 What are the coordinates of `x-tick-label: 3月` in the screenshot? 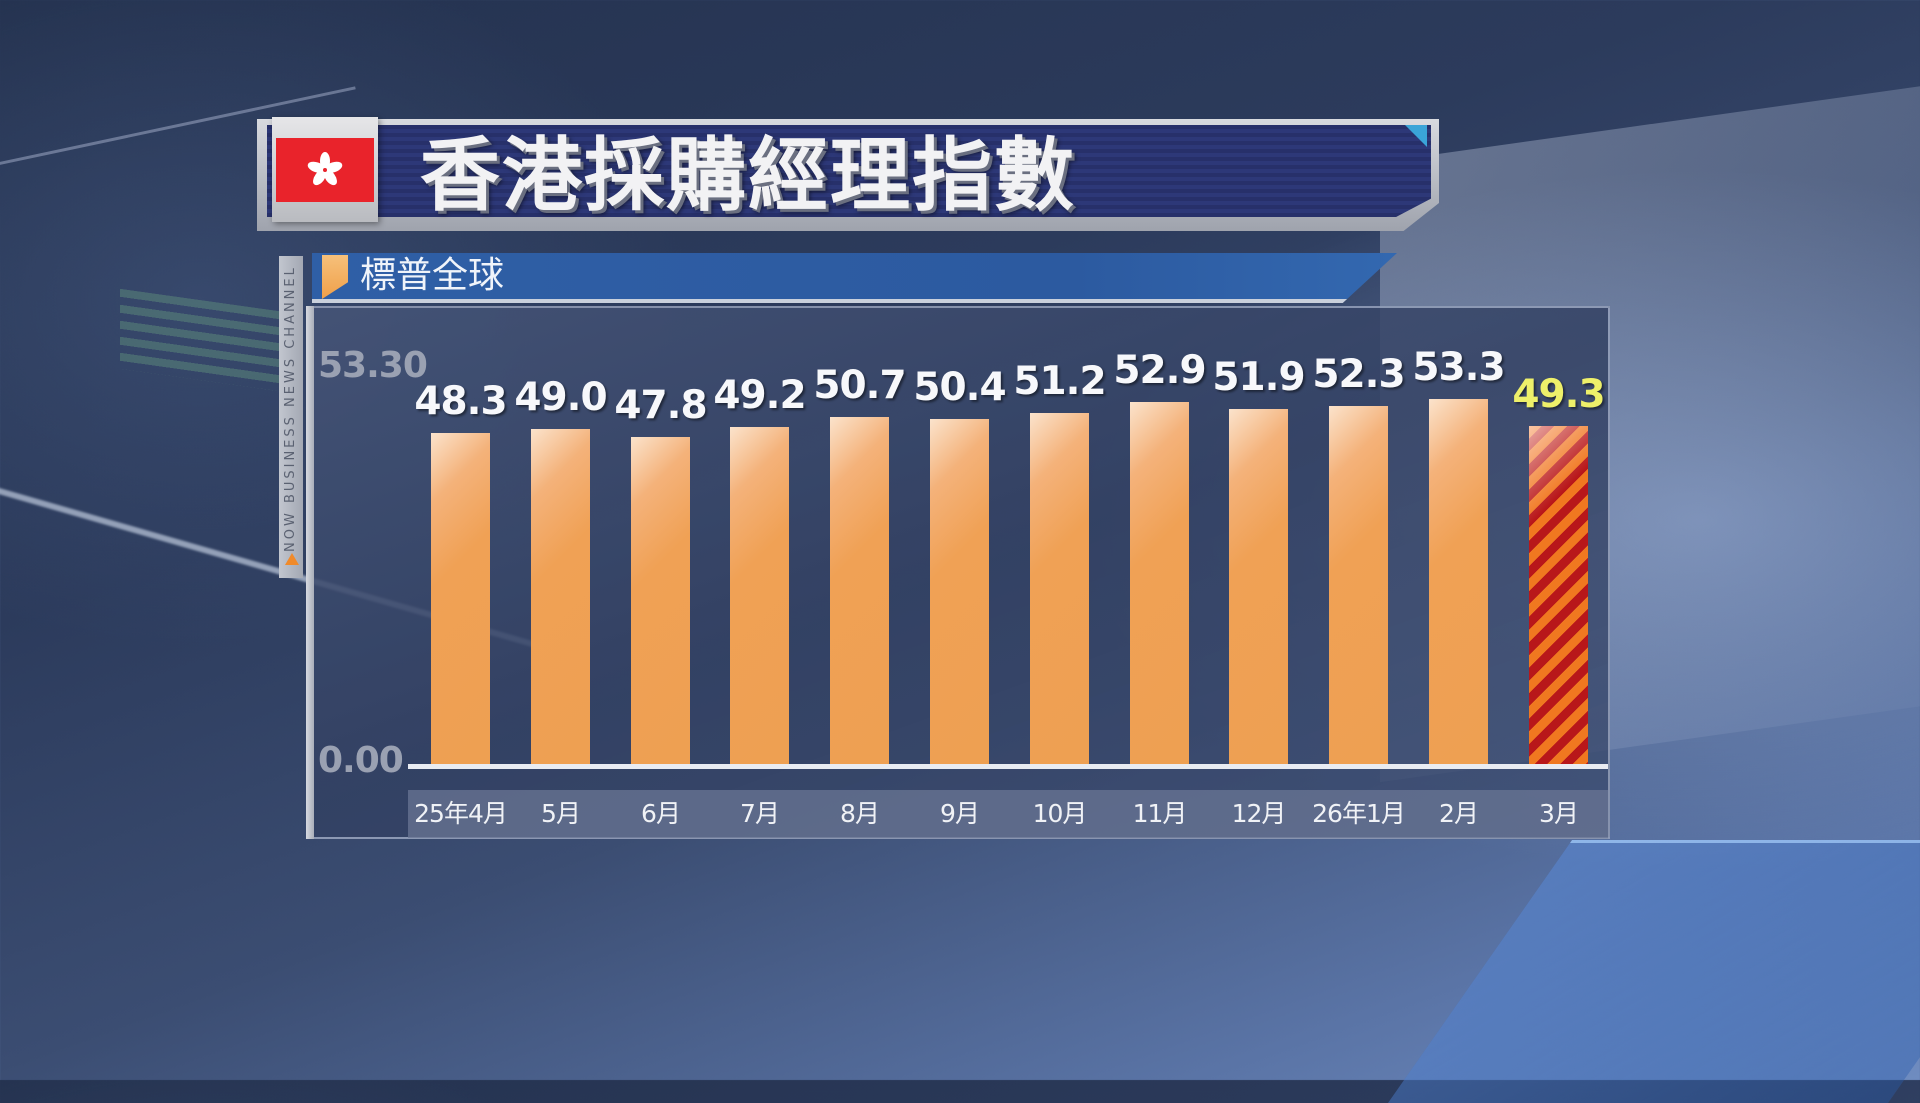 It's located at (1559, 813).